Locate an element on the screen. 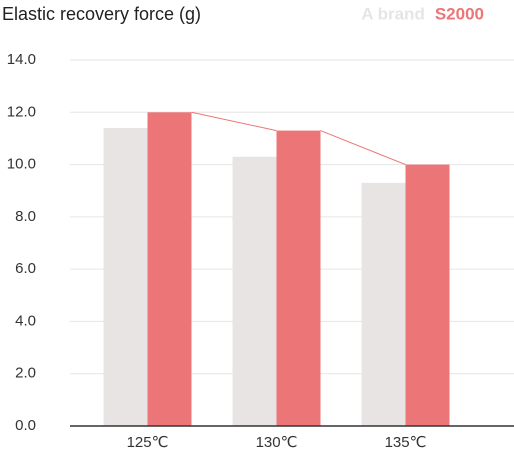 The image size is (514, 454). y-tick-label: 8.0 is located at coordinates (25, 216).